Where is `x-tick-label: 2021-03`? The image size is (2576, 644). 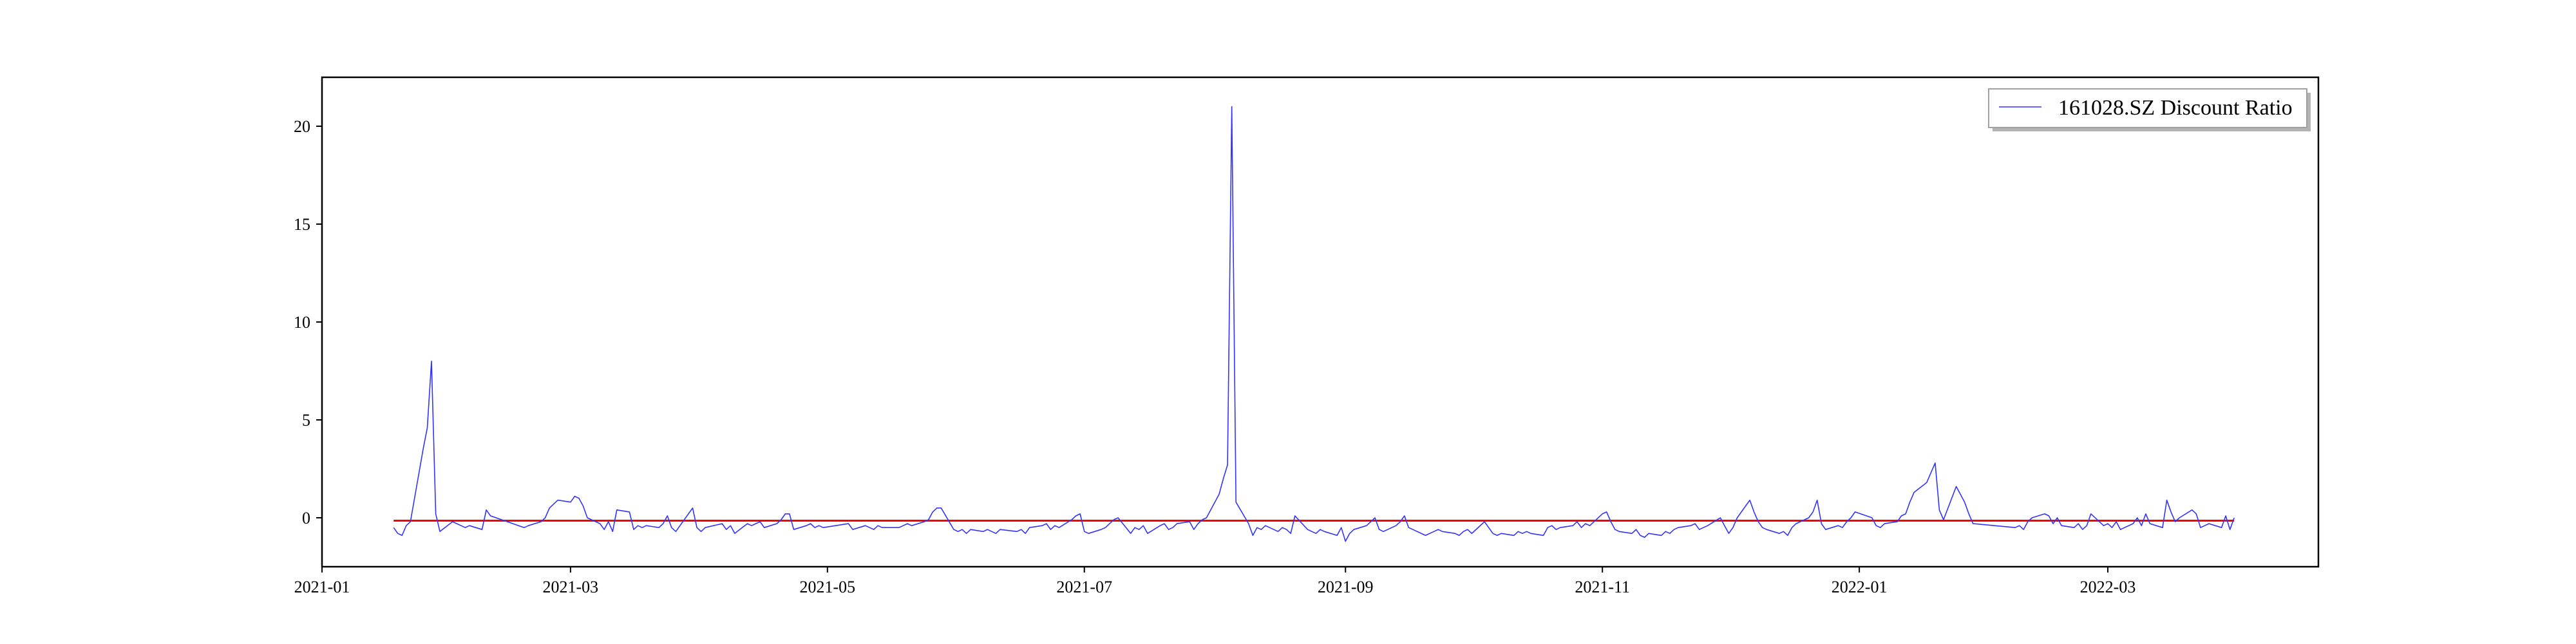 x-tick-label: 2021-03 is located at coordinates (571, 587).